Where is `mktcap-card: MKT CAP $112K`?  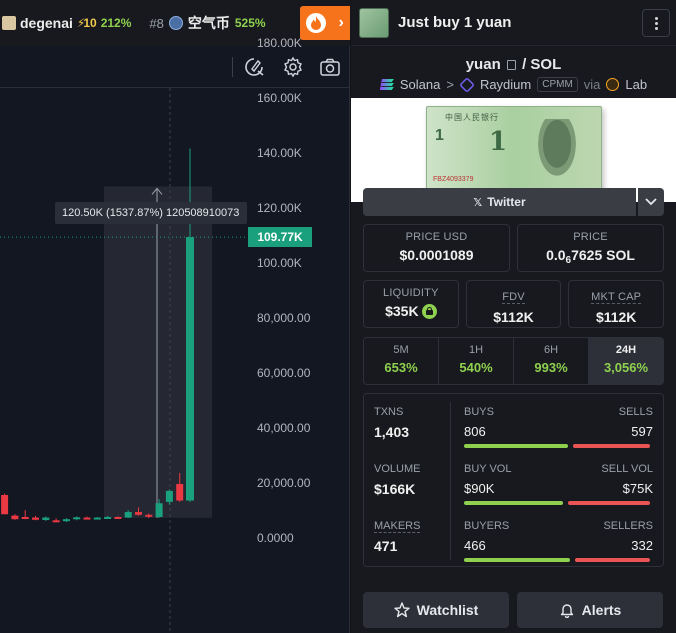
mktcap-card: MKT CAP $112K is located at coordinates (616, 304).